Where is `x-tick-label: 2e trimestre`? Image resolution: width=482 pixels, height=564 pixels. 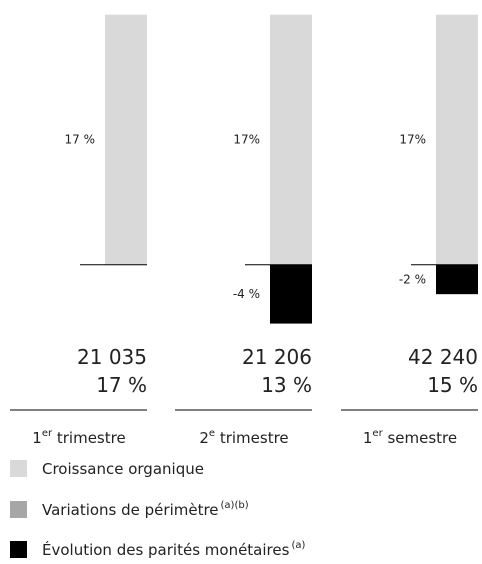 x-tick-label: 2e trimestre is located at coordinates (243, 437).